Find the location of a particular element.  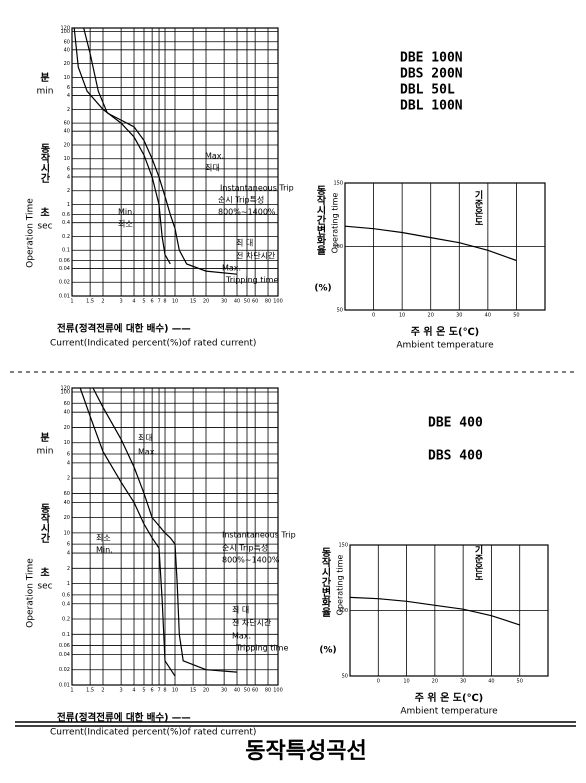

model: DBS 400 is located at coordinates (455, 456).